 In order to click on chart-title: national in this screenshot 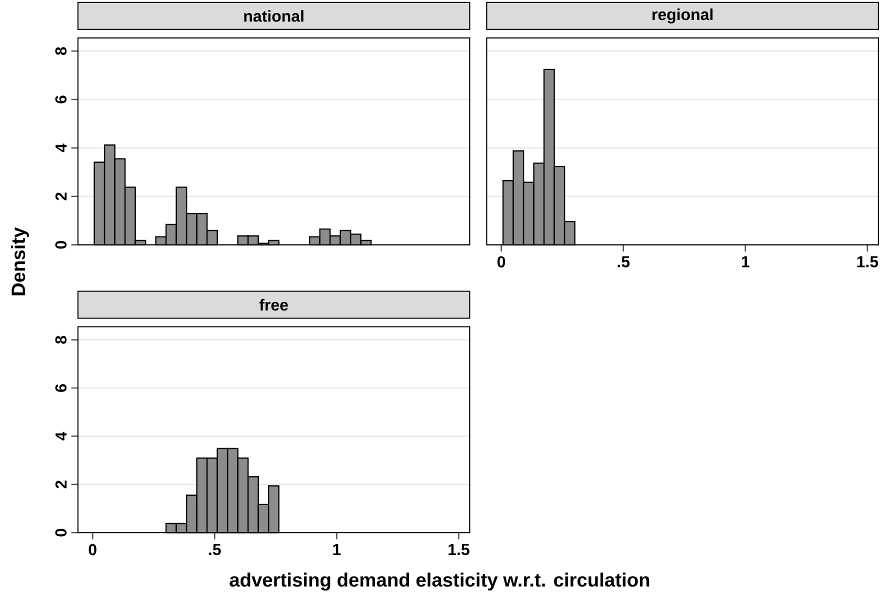, I will do `click(274, 16)`.